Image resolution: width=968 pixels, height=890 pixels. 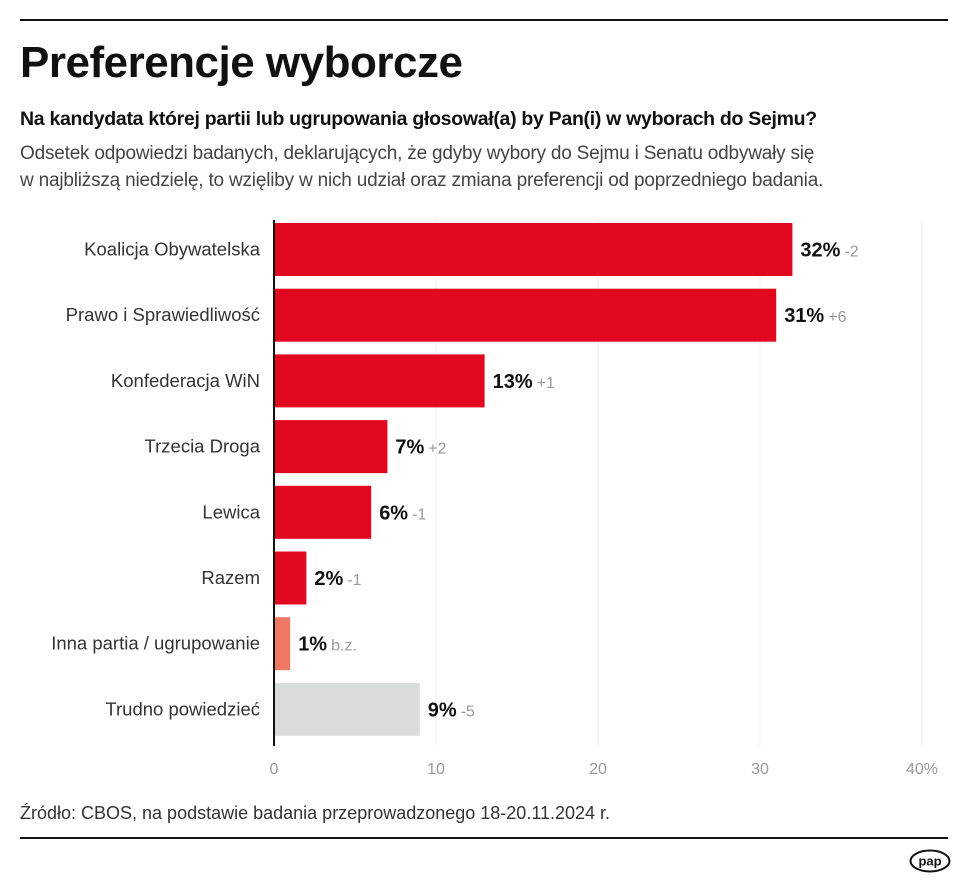 What do you see at coordinates (922, 769) in the screenshot?
I see `x-tick-label: 40%` at bounding box center [922, 769].